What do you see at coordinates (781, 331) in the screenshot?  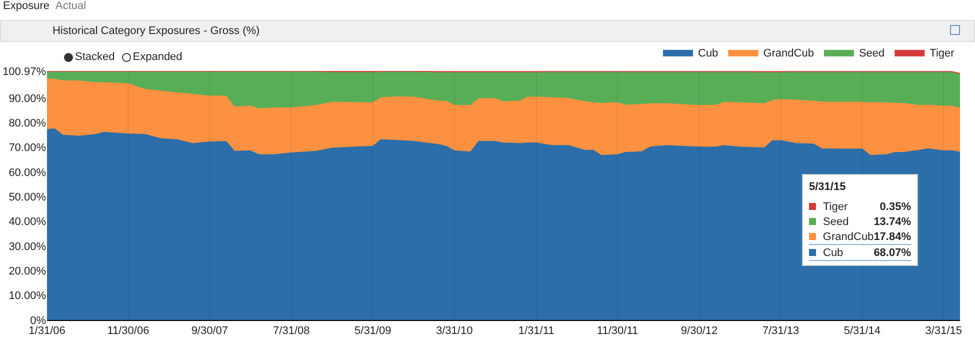 I see `x-tick-label: 7/31/13` at bounding box center [781, 331].